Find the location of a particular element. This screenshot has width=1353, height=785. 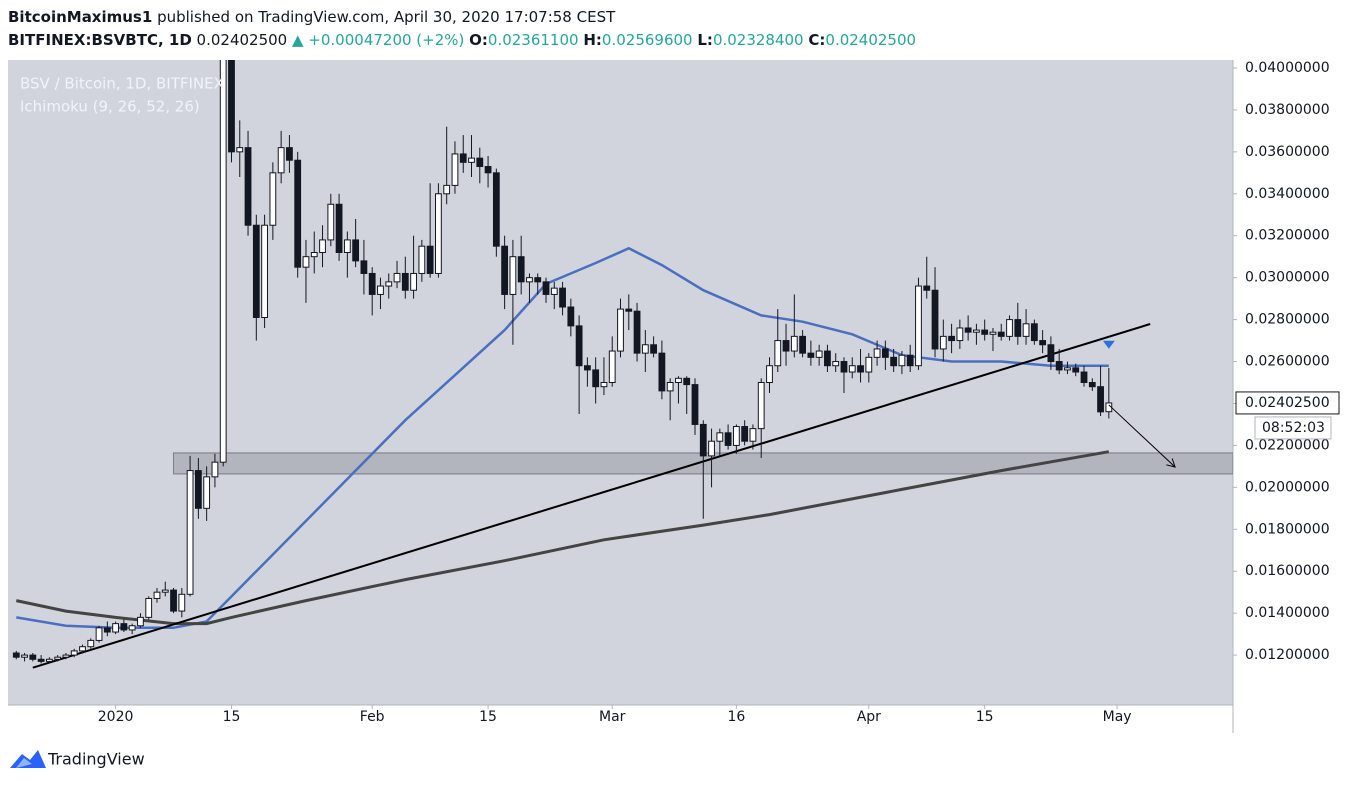

y-tick-label: 0.01600000 is located at coordinates (1287, 571).